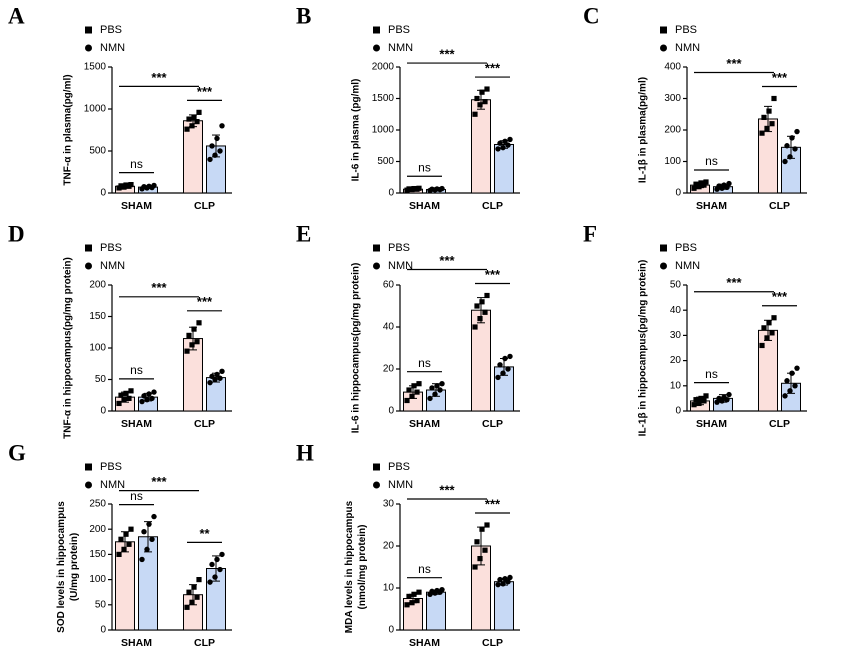 This screenshot has width=862, height=656. What do you see at coordinates (74, 567) in the screenshot?
I see `y-axis-label: (U/mg protein)` at bounding box center [74, 567].